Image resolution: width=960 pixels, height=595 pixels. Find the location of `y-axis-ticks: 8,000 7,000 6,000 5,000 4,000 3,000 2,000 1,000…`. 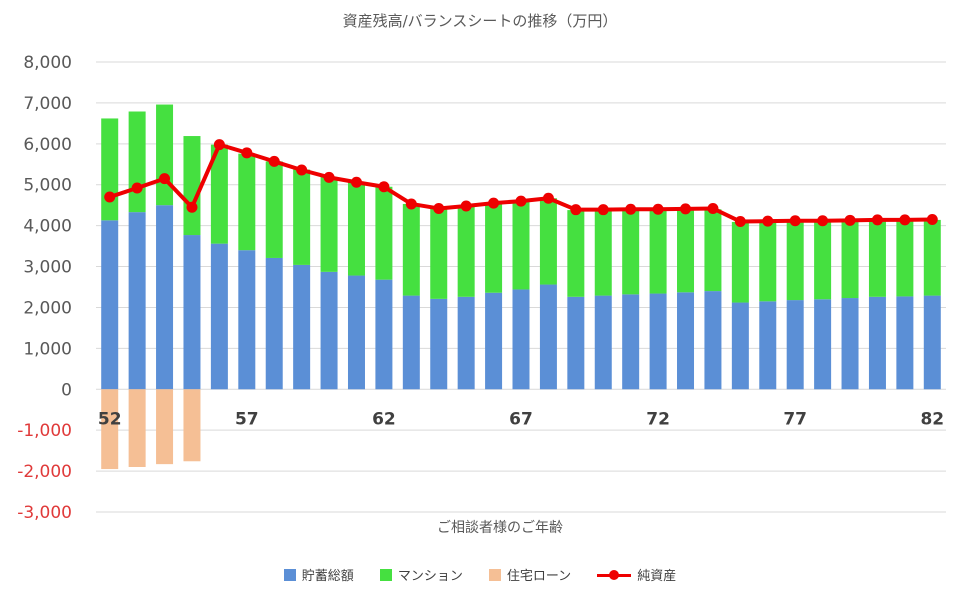

y-axis-ticks: 8,000 7,000 6,000 5,000 4,000 3,000 2,000 1,000… is located at coordinates (44, 288).